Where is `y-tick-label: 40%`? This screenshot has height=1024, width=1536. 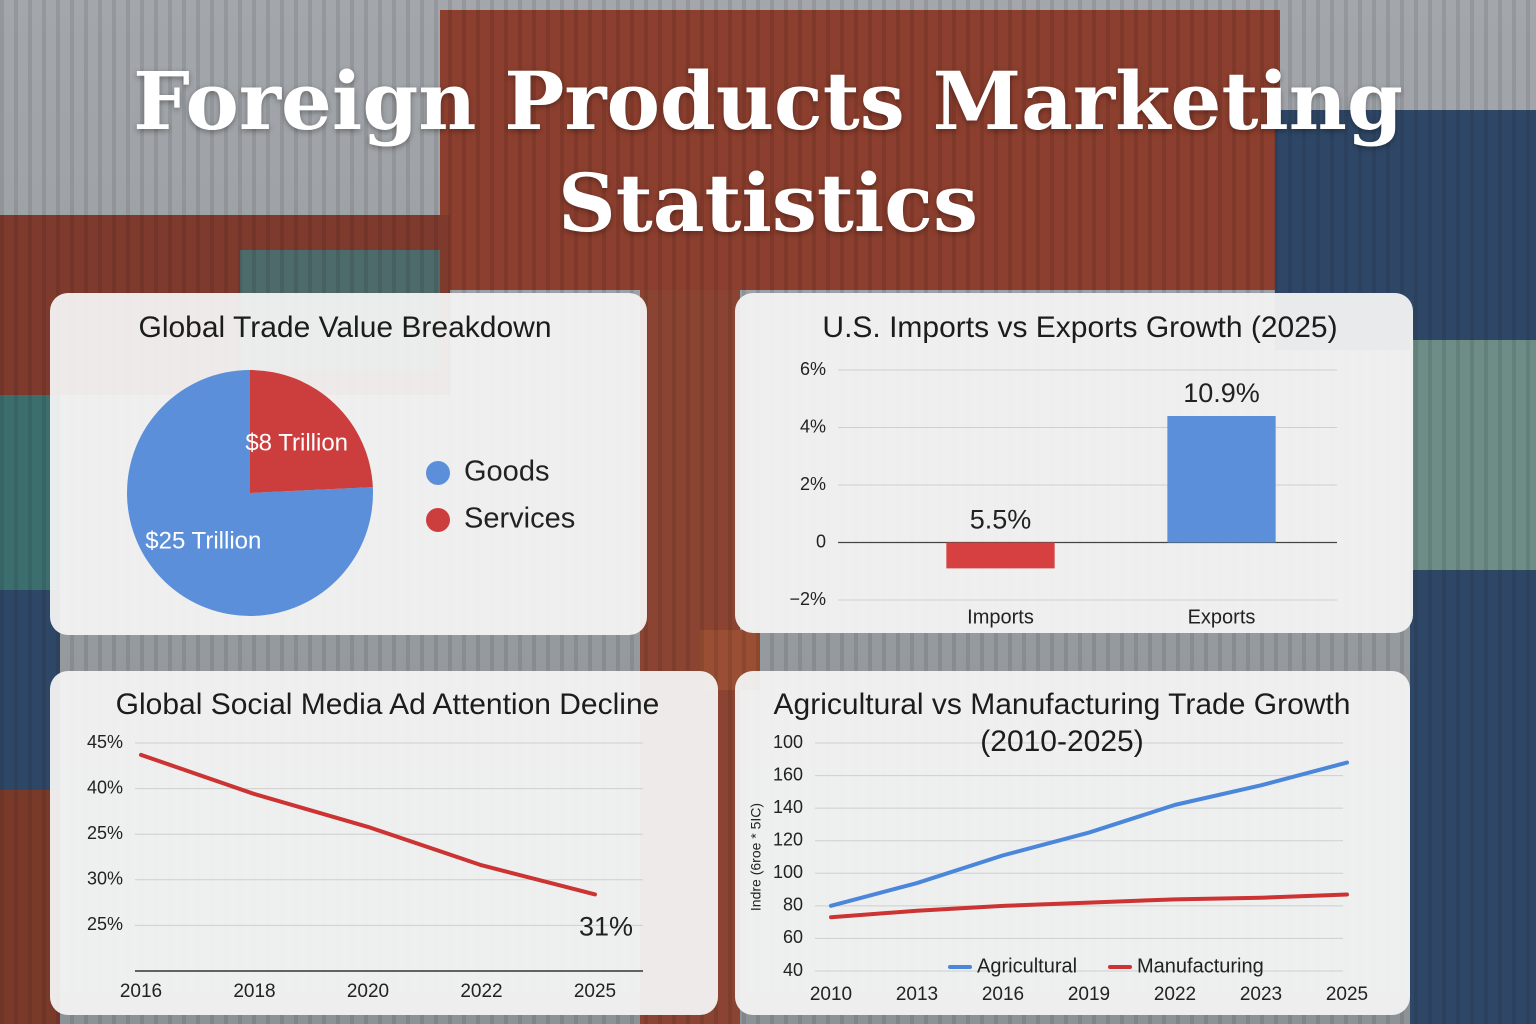
y-tick-label: 40% is located at coordinates (105, 787).